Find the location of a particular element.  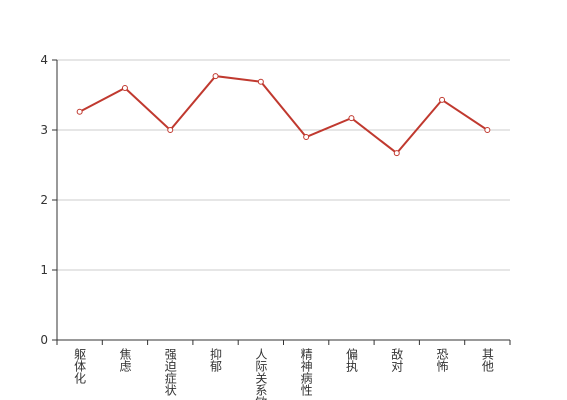

y-tick-label: 3 is located at coordinates (44, 130).